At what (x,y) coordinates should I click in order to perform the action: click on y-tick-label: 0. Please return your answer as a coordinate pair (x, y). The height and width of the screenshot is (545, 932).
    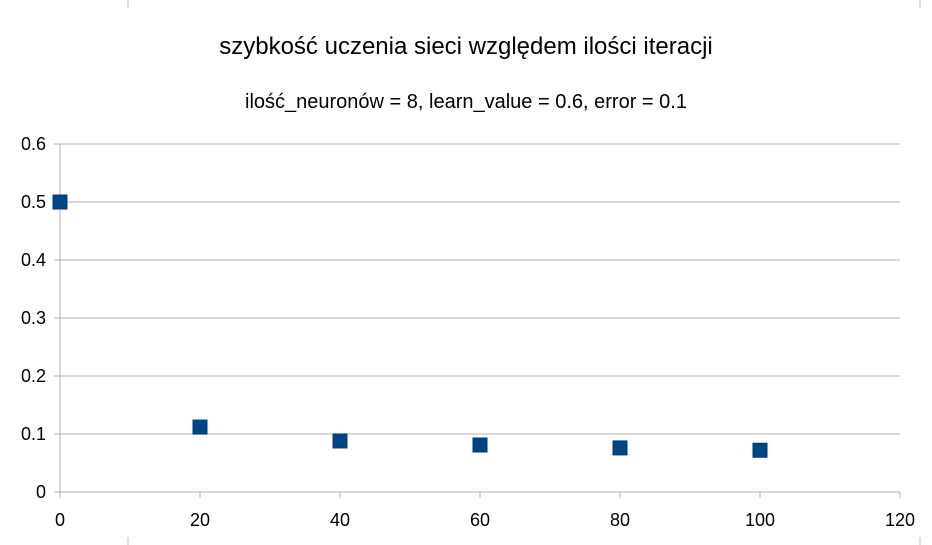
    Looking at the image, I should click on (41, 492).